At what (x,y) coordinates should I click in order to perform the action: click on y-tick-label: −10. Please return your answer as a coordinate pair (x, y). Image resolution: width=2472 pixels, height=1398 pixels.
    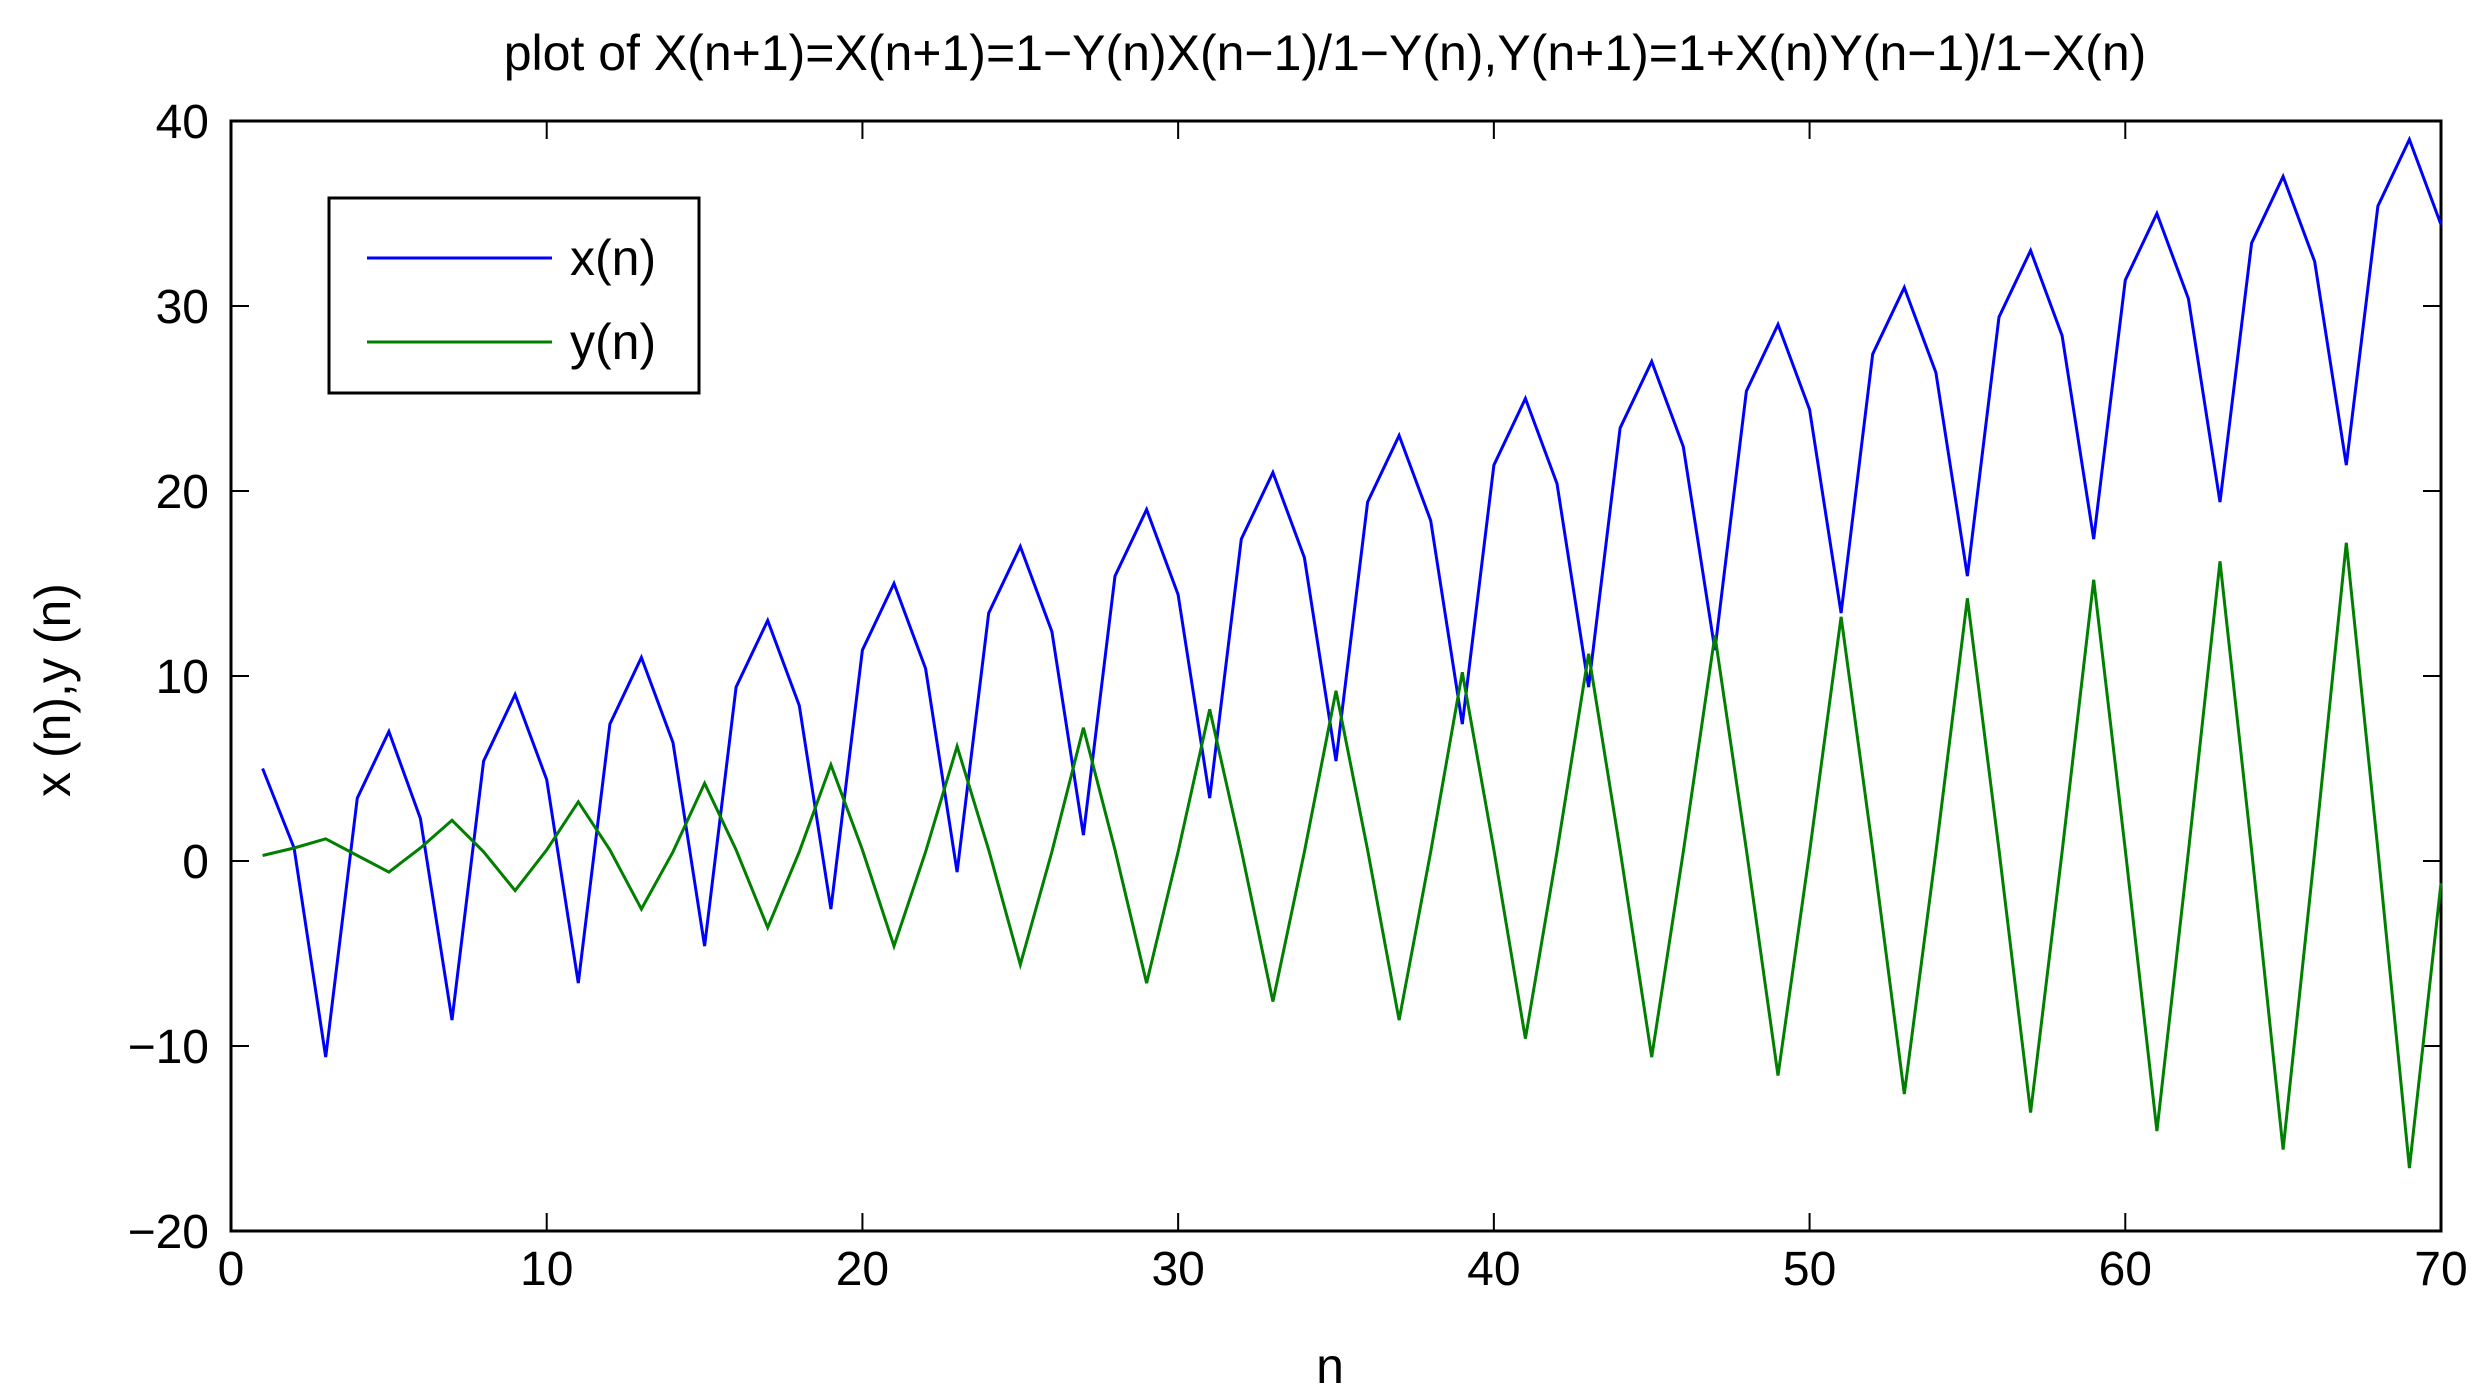
    Looking at the image, I should click on (168, 1047).